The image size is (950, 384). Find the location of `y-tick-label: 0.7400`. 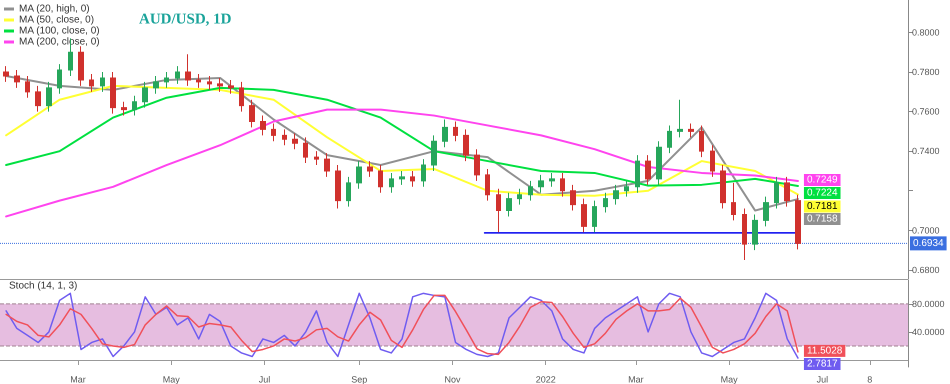

y-tick-label: 0.7400 is located at coordinates (926, 151).